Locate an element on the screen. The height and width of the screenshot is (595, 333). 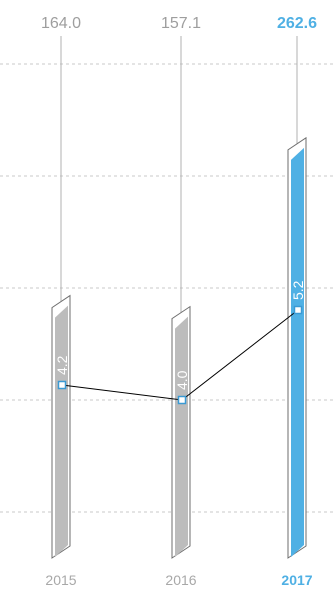
value-label-2016: 157.1 is located at coordinates (181, 23).